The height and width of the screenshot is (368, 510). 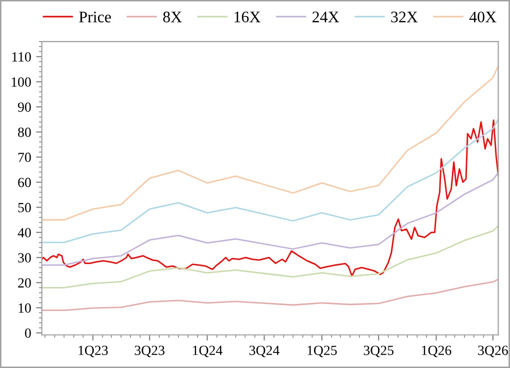 I want to click on y-tick-label: 100, so click(x=21, y=82).